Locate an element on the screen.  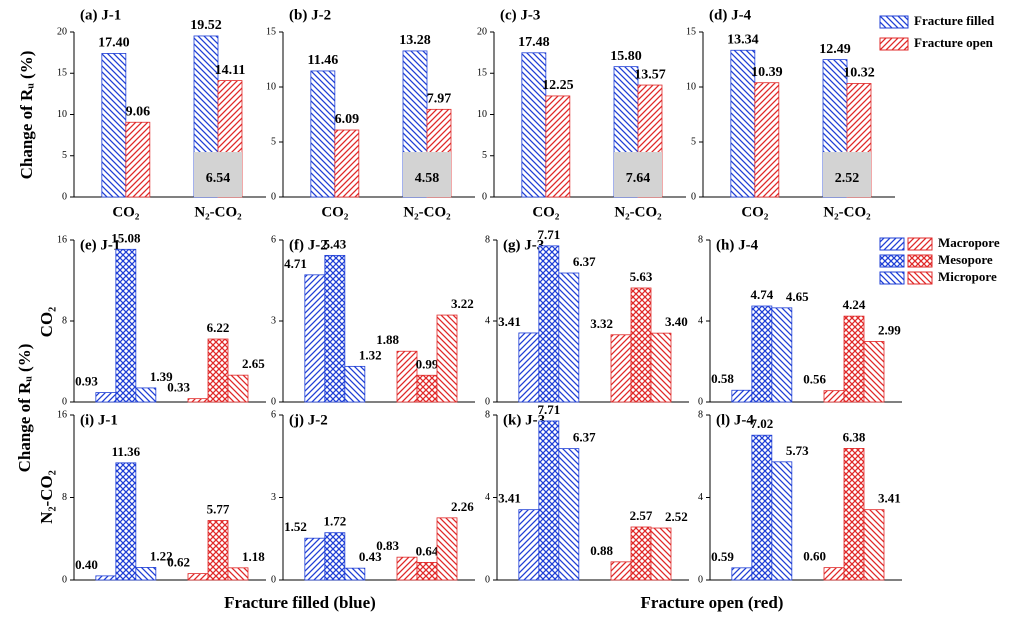
value-label: 13.34 is located at coordinates (743, 39).